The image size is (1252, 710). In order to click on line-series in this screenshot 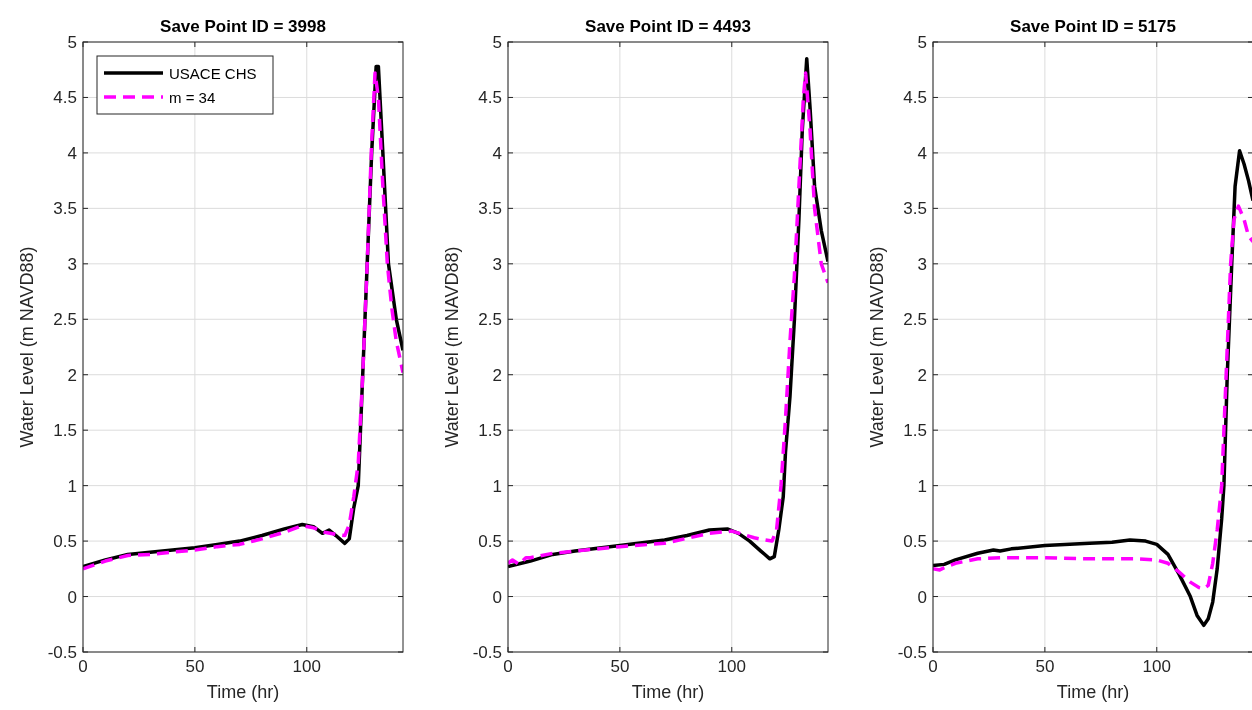, I will do `click(1092, 397)`.